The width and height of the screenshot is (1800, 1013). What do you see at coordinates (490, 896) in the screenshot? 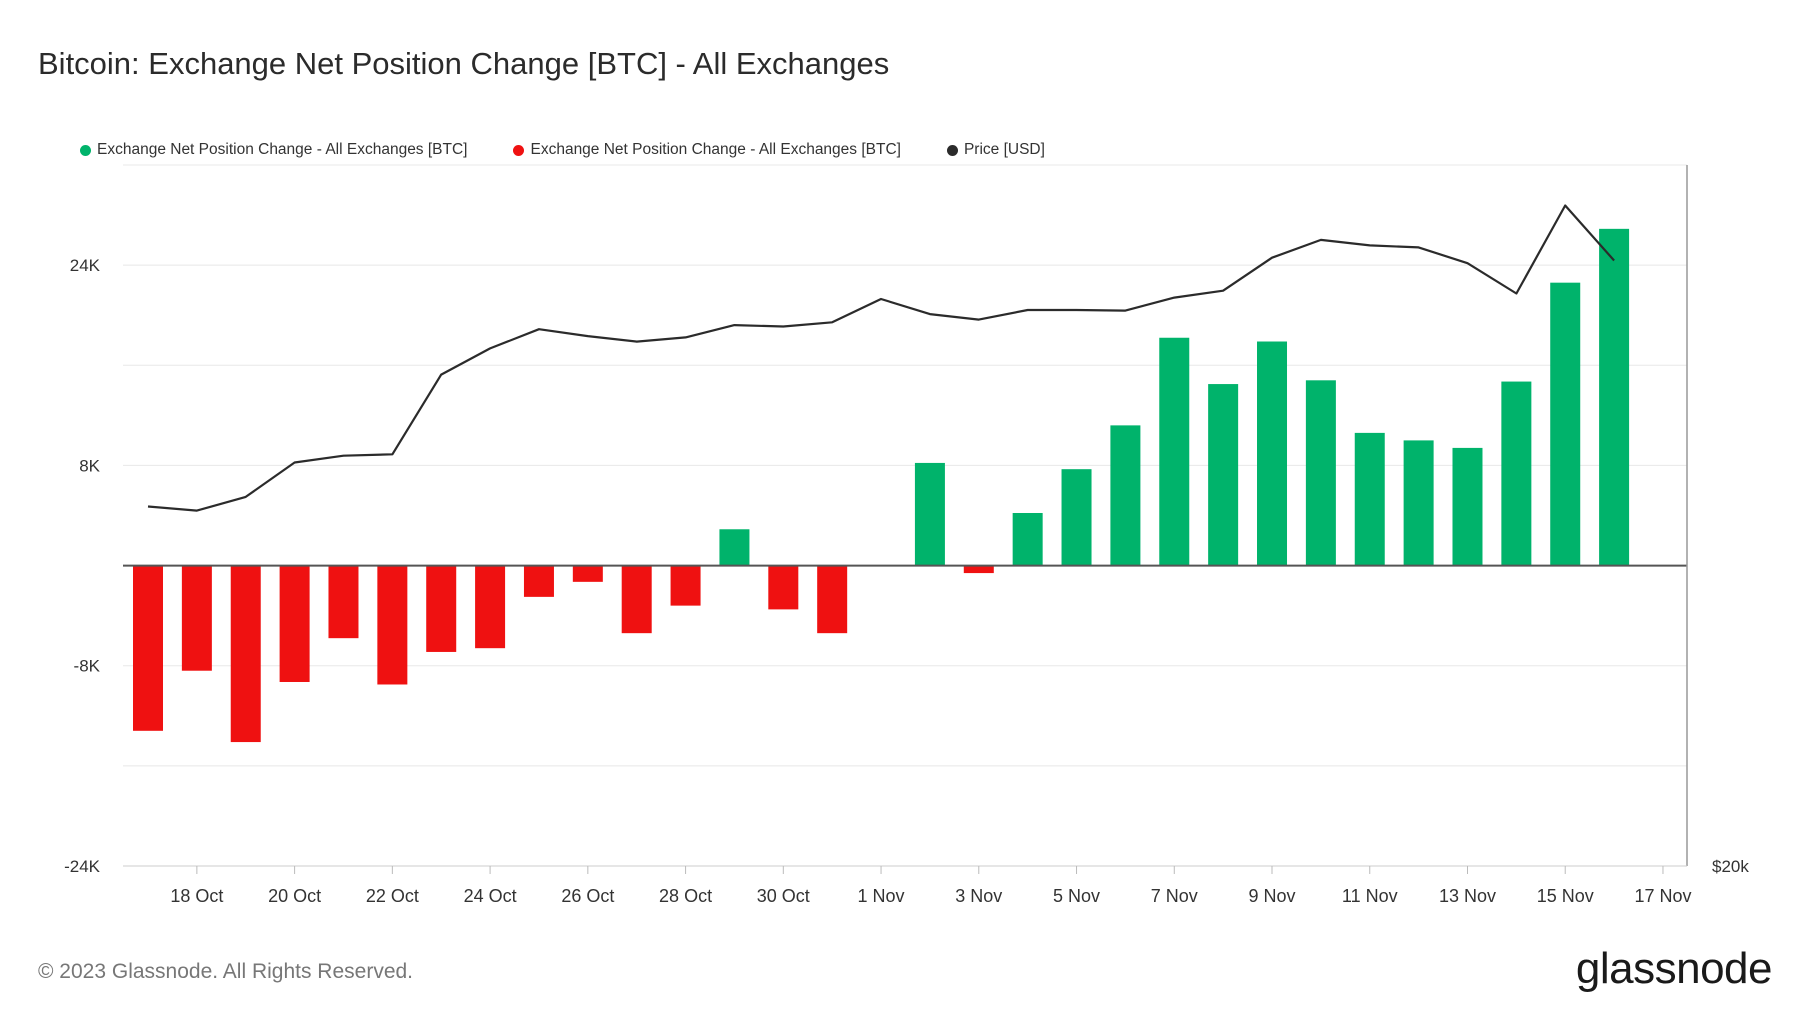
I see `x-tick-label: 24 Oct` at bounding box center [490, 896].